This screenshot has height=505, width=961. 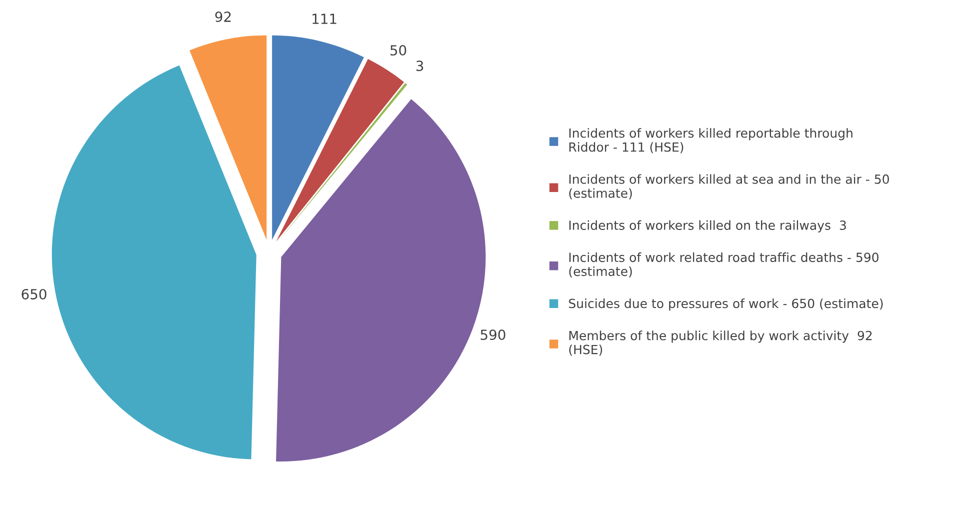 What do you see at coordinates (223, 17) in the screenshot?
I see `data-label: 92` at bounding box center [223, 17].